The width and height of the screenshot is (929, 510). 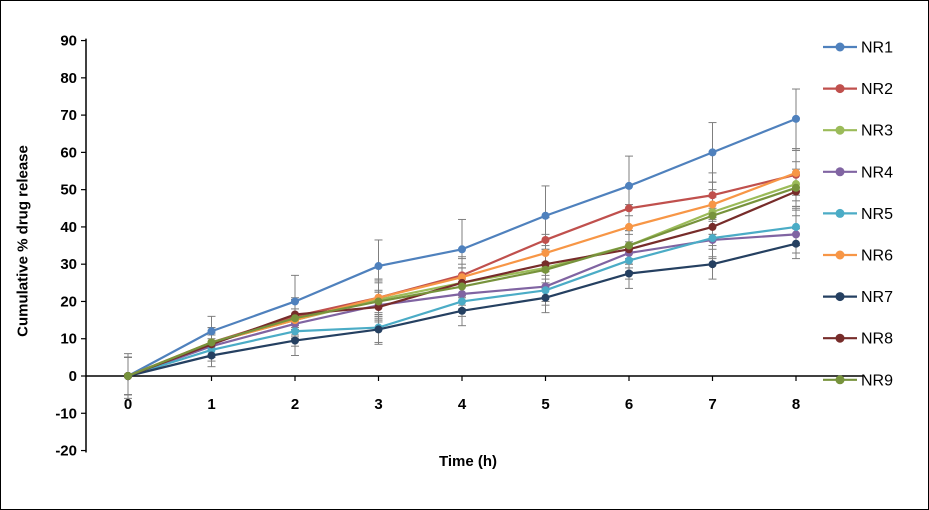 I want to click on legend-item-NR7: NR7, so click(x=858, y=297).